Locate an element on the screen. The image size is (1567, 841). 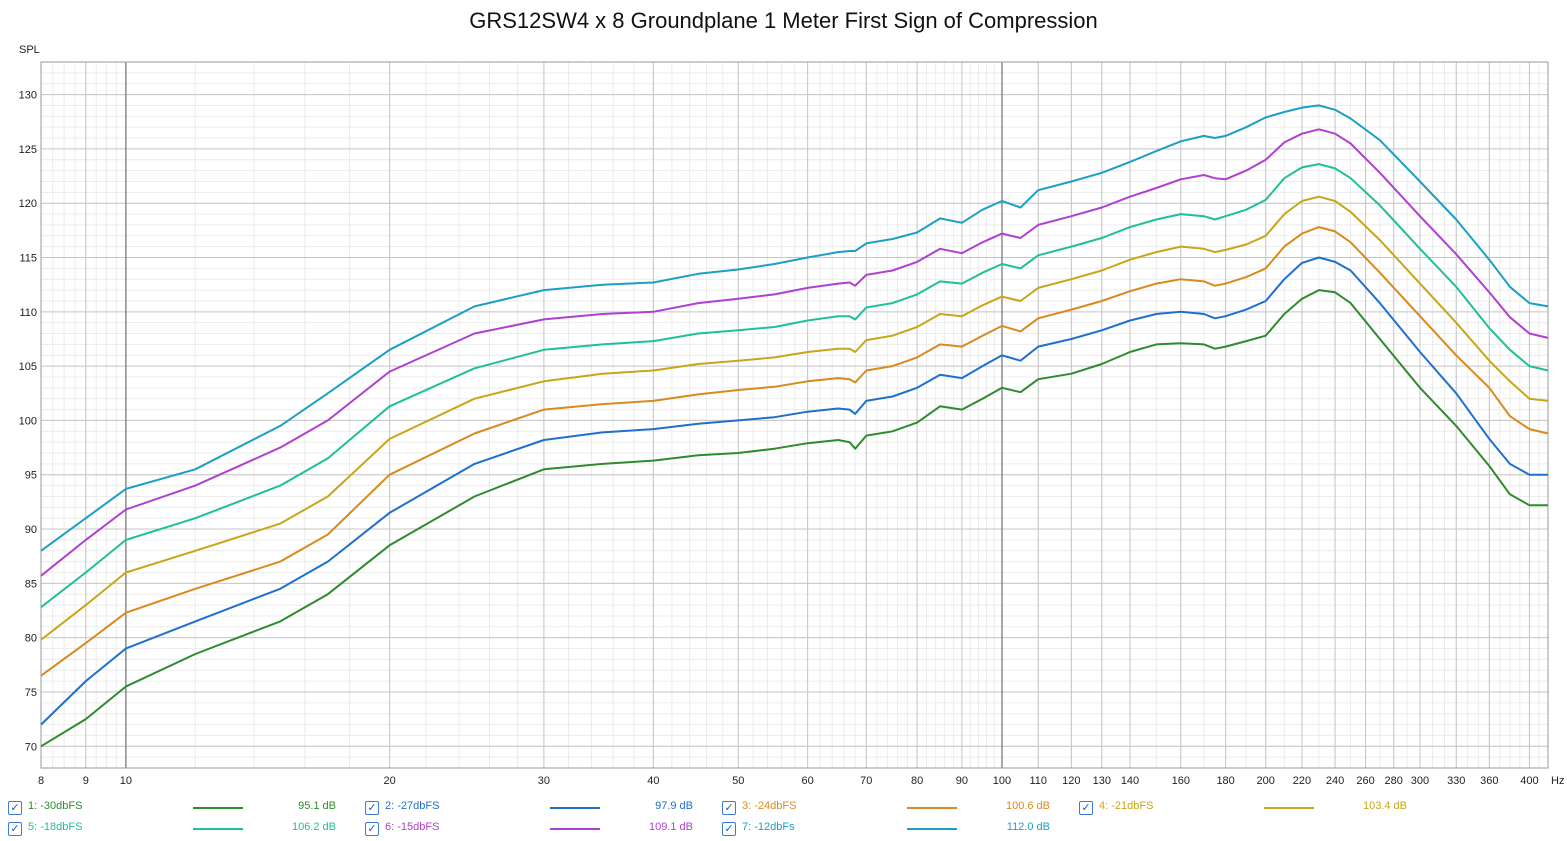
x-tick-label: 220 is located at coordinates (1302, 781).